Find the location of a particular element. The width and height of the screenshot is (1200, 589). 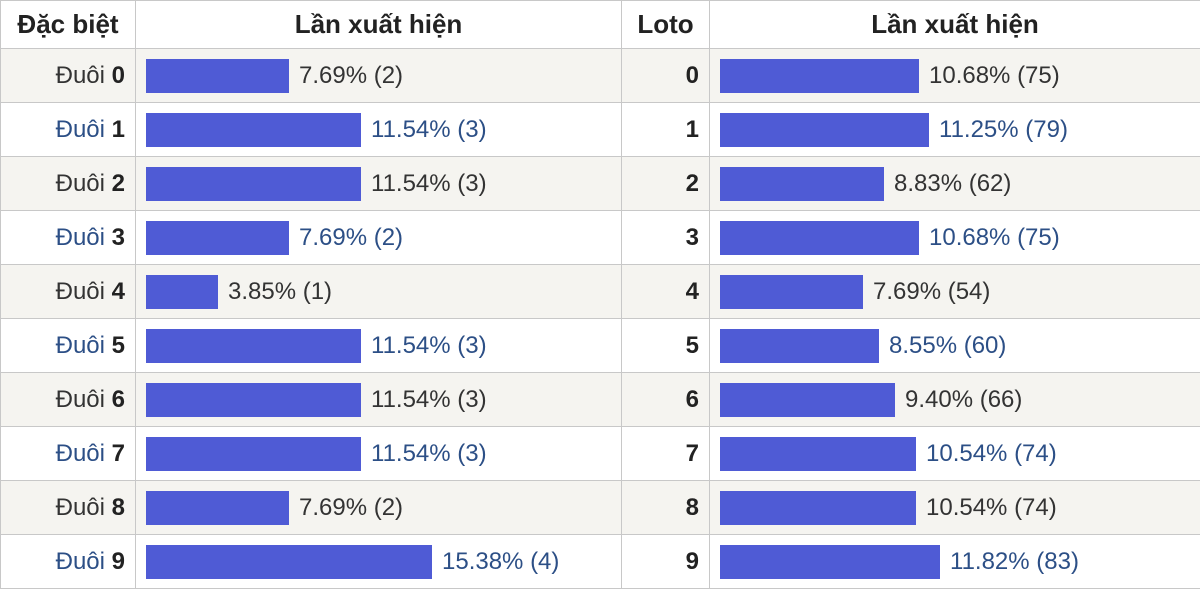

dac-biet-bar-cell: 3.85% (1) is located at coordinates (379, 292).